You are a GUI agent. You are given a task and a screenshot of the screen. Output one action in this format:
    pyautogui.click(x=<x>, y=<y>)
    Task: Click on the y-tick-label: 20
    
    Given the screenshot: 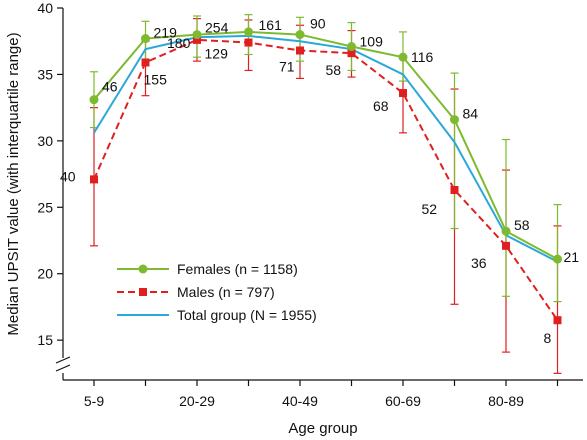 What is the action you would take?
    pyautogui.click(x=45, y=274)
    